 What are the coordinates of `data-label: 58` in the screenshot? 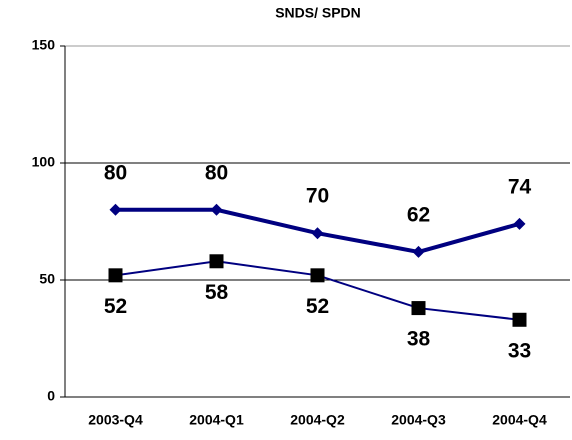 It's located at (217, 292).